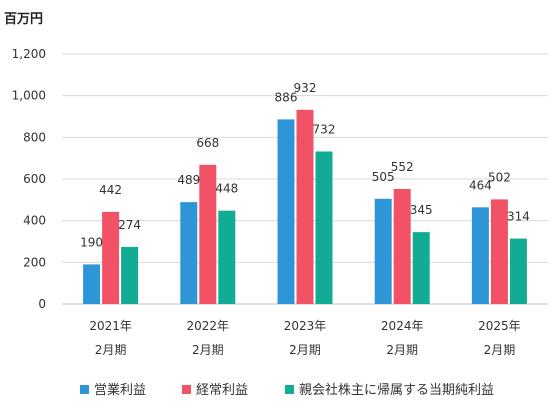  What do you see at coordinates (23, 19) in the screenshot?
I see `unit-label: 百万円` at bounding box center [23, 19].